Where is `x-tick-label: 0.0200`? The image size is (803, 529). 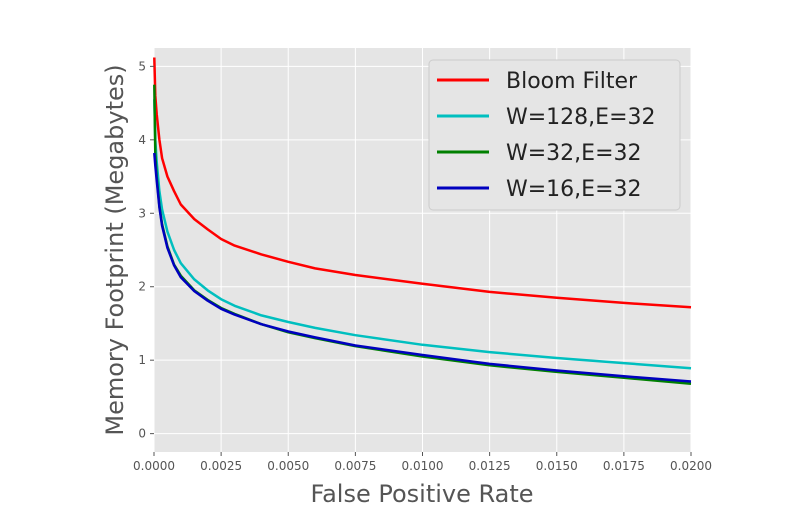 x-tick-label: 0.0200 is located at coordinates (691, 466).